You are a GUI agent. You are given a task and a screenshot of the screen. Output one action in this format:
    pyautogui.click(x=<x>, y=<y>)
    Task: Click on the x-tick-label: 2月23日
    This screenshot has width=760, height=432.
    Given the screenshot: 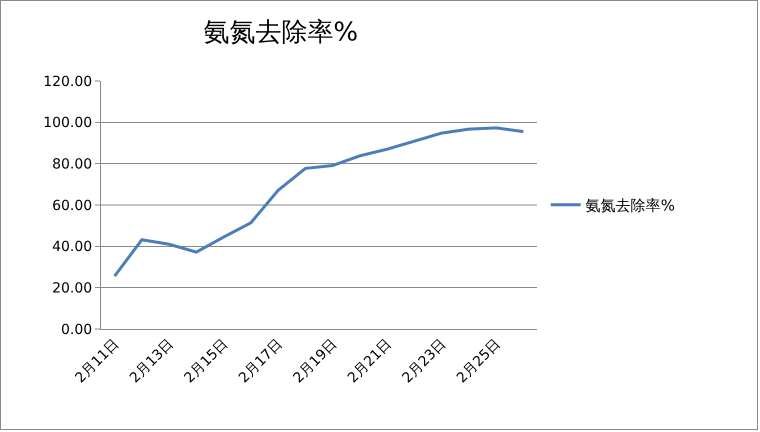 What is the action you would take?
    pyautogui.click(x=424, y=361)
    